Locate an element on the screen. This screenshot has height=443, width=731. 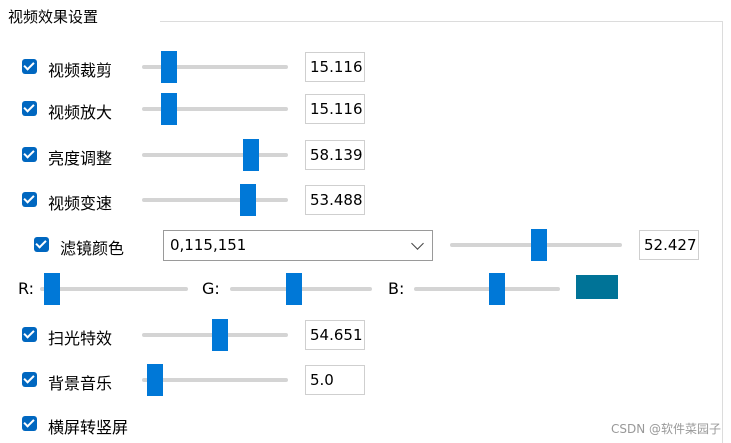
text-box: 54.651 is located at coordinates (335, 335).